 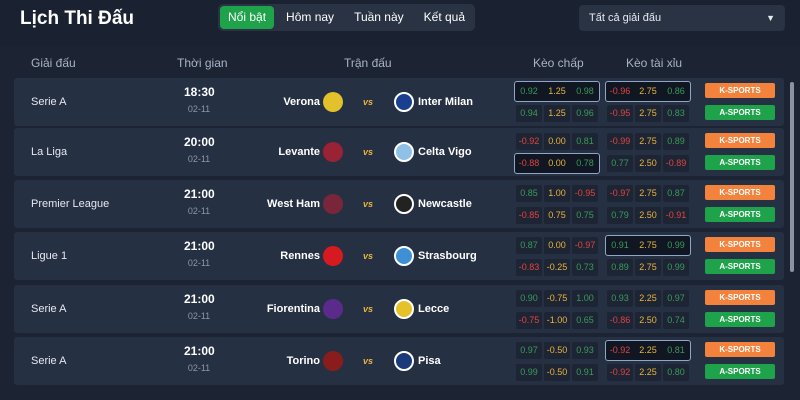 What do you see at coordinates (620, 141) in the screenshot?
I see `odds-value: -0.99` at bounding box center [620, 141].